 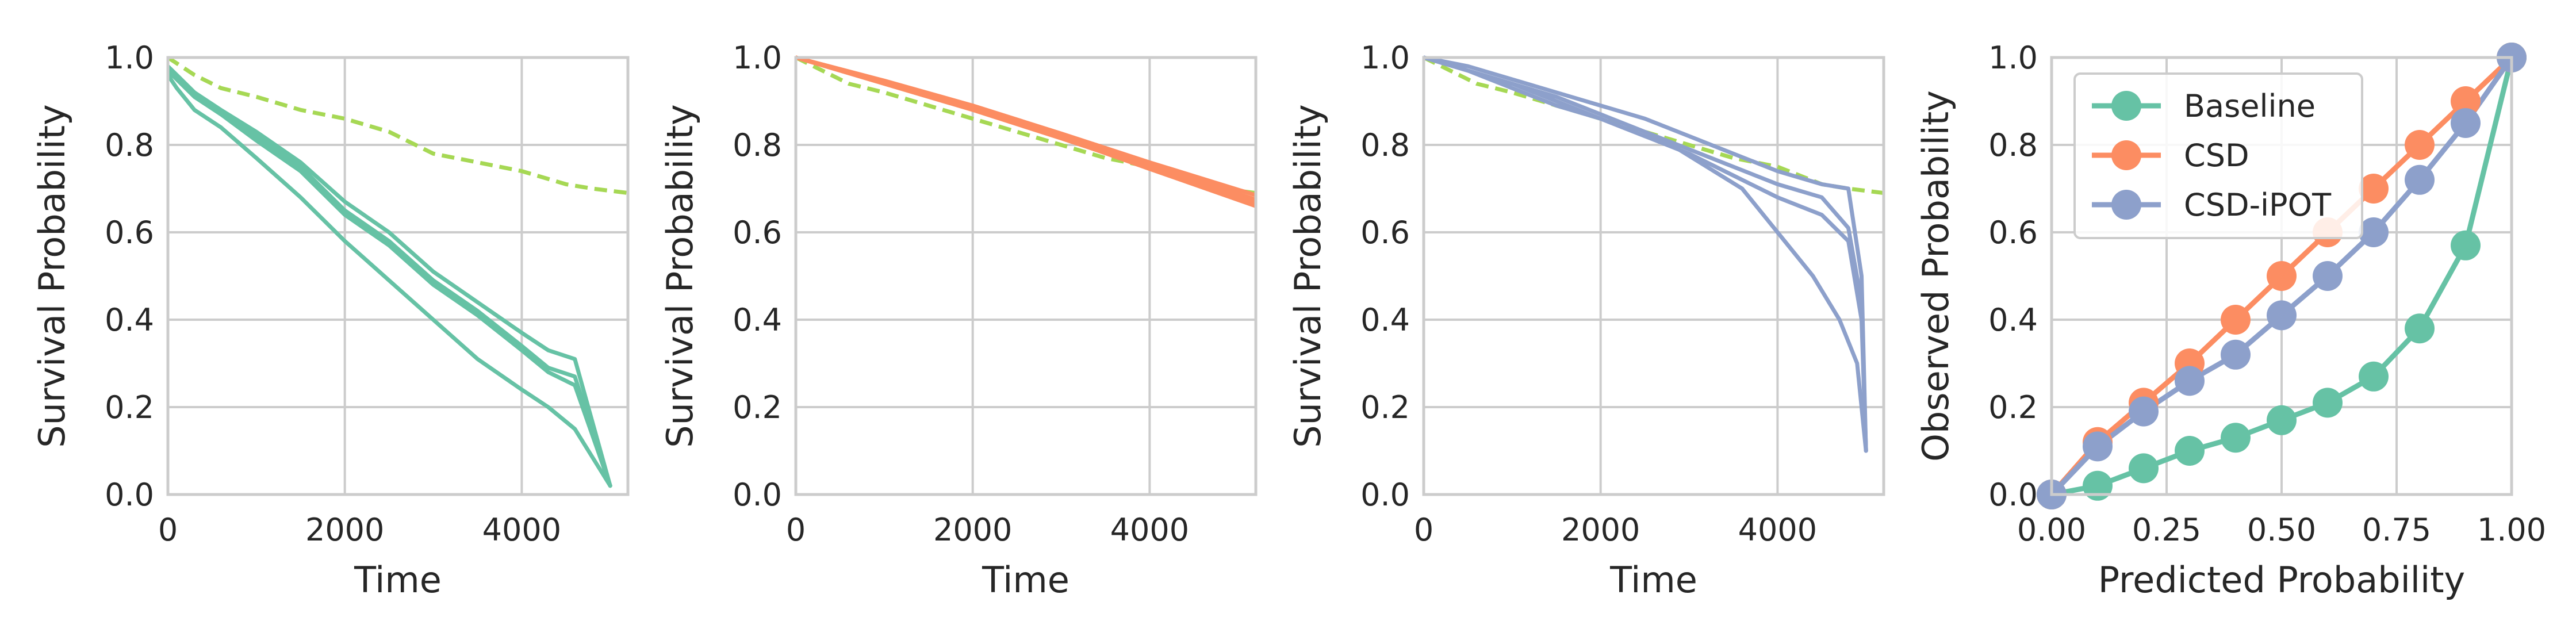 What do you see at coordinates (2511, 530) in the screenshot?
I see `x-tick-label: 1.00` at bounding box center [2511, 530].